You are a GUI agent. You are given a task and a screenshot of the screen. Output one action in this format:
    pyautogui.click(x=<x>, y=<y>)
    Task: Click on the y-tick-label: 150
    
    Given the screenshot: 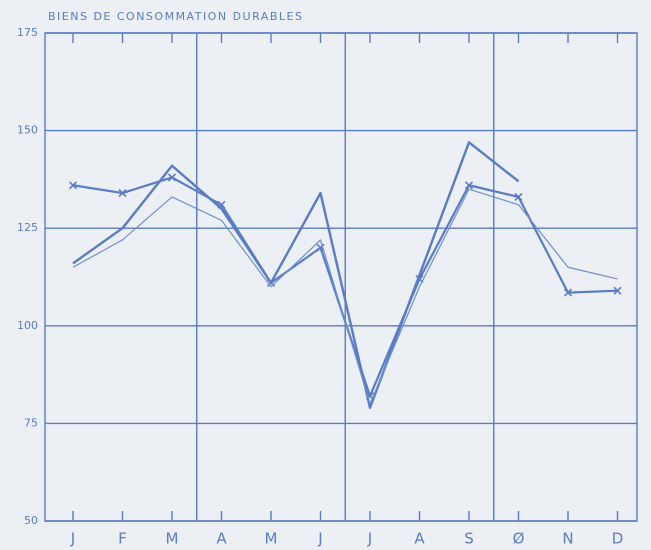 What is the action you would take?
    pyautogui.click(x=27, y=130)
    